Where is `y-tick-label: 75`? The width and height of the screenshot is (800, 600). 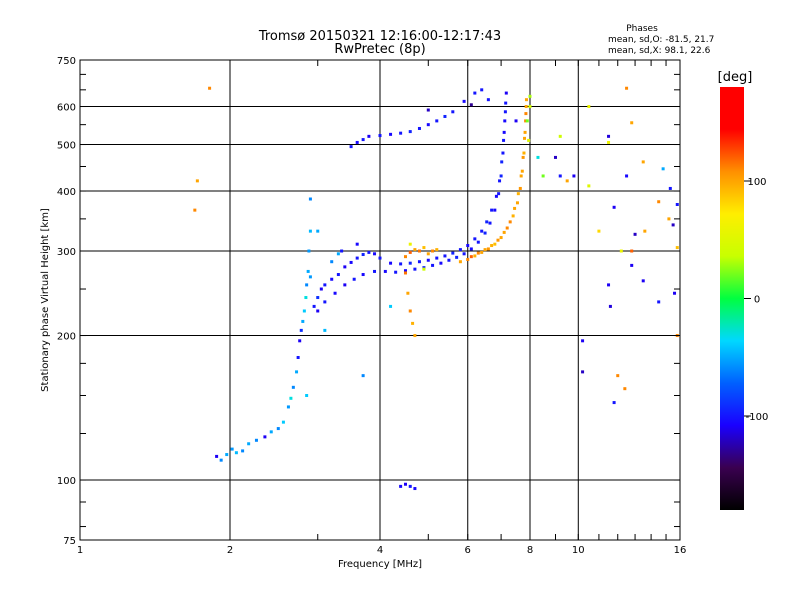 y-tick-label: 75 is located at coordinates (69, 541).